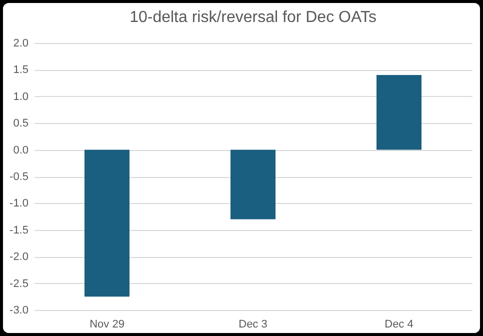  What do you see at coordinates (19, 230) in the screenshot?
I see `y-tick-label: -1.5` at bounding box center [19, 230].